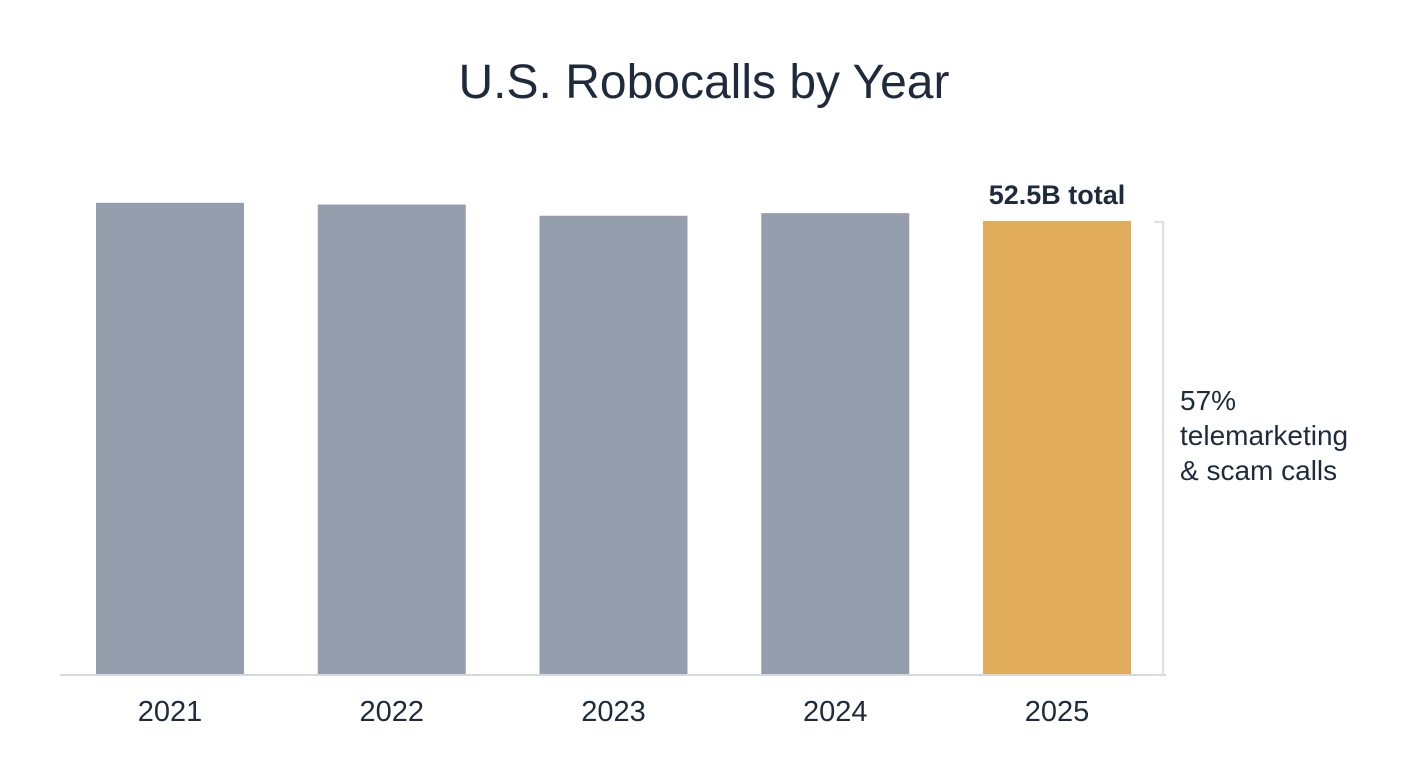 The width and height of the screenshot is (1408, 768). I want to click on x-tick-label-2023: 2023, so click(613, 712).